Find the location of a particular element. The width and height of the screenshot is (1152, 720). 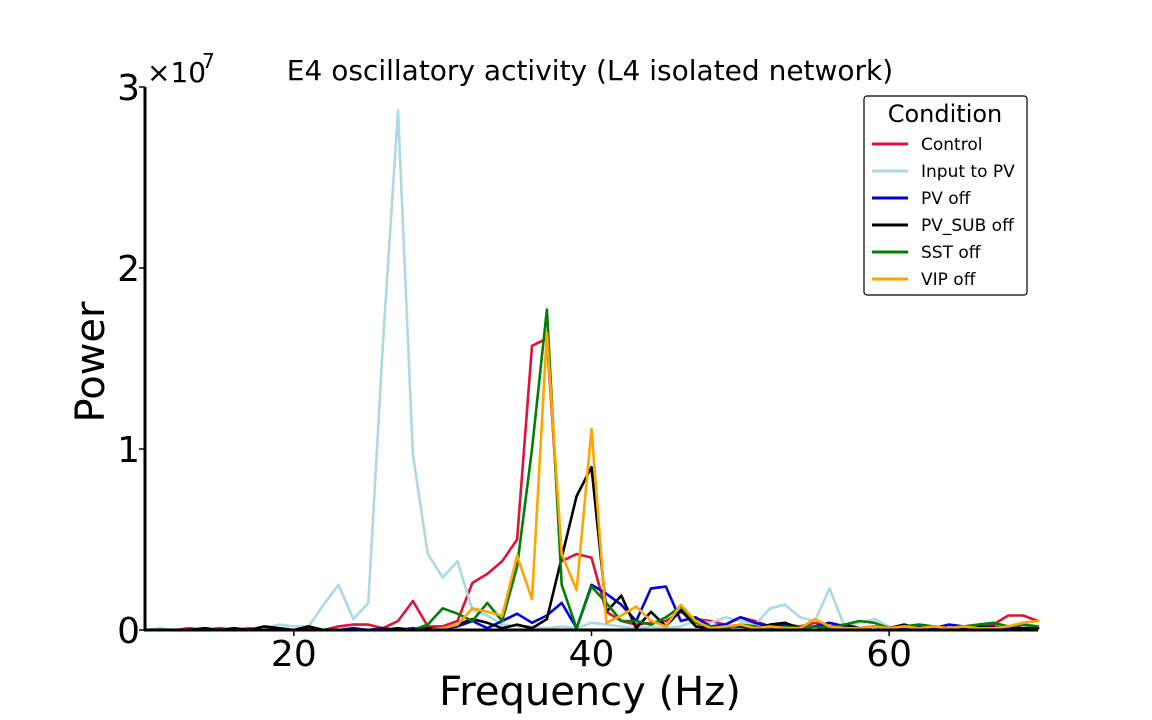

legend-label-pv-sub-off: PV_SUB off is located at coordinates (968, 226).